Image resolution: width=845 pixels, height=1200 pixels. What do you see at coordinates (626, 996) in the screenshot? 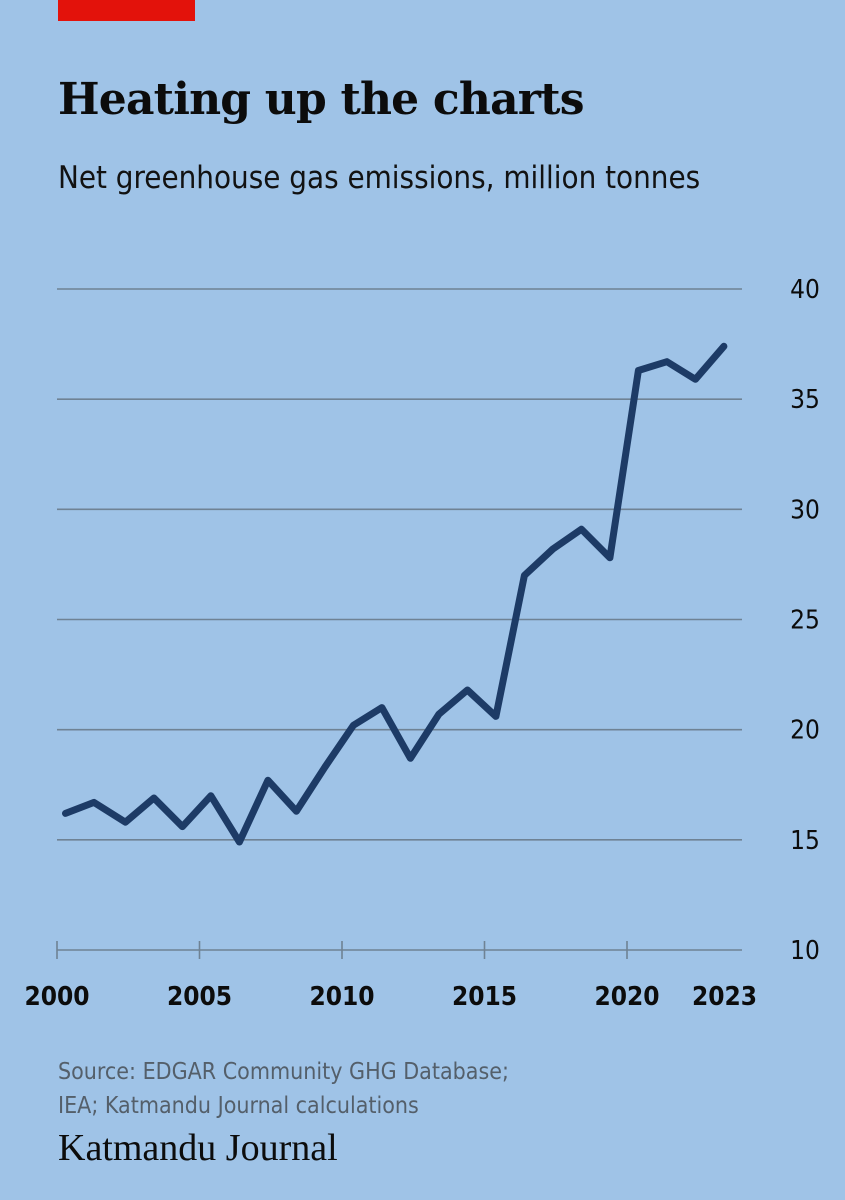
I see `x-tick-label: 2020` at bounding box center [626, 996].